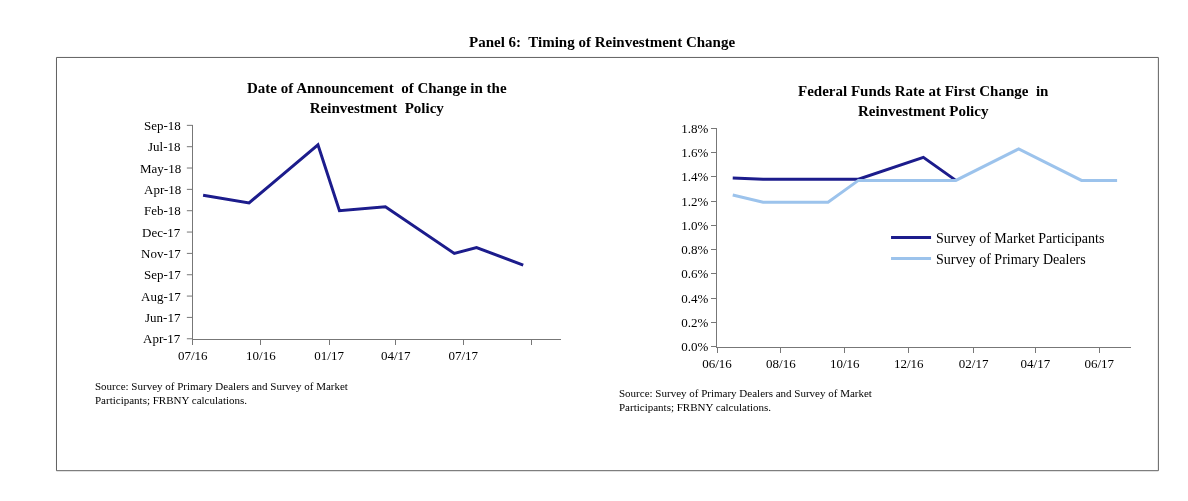  I want to click on legend-label: Survey of Primary Dealers, so click(1011, 260).